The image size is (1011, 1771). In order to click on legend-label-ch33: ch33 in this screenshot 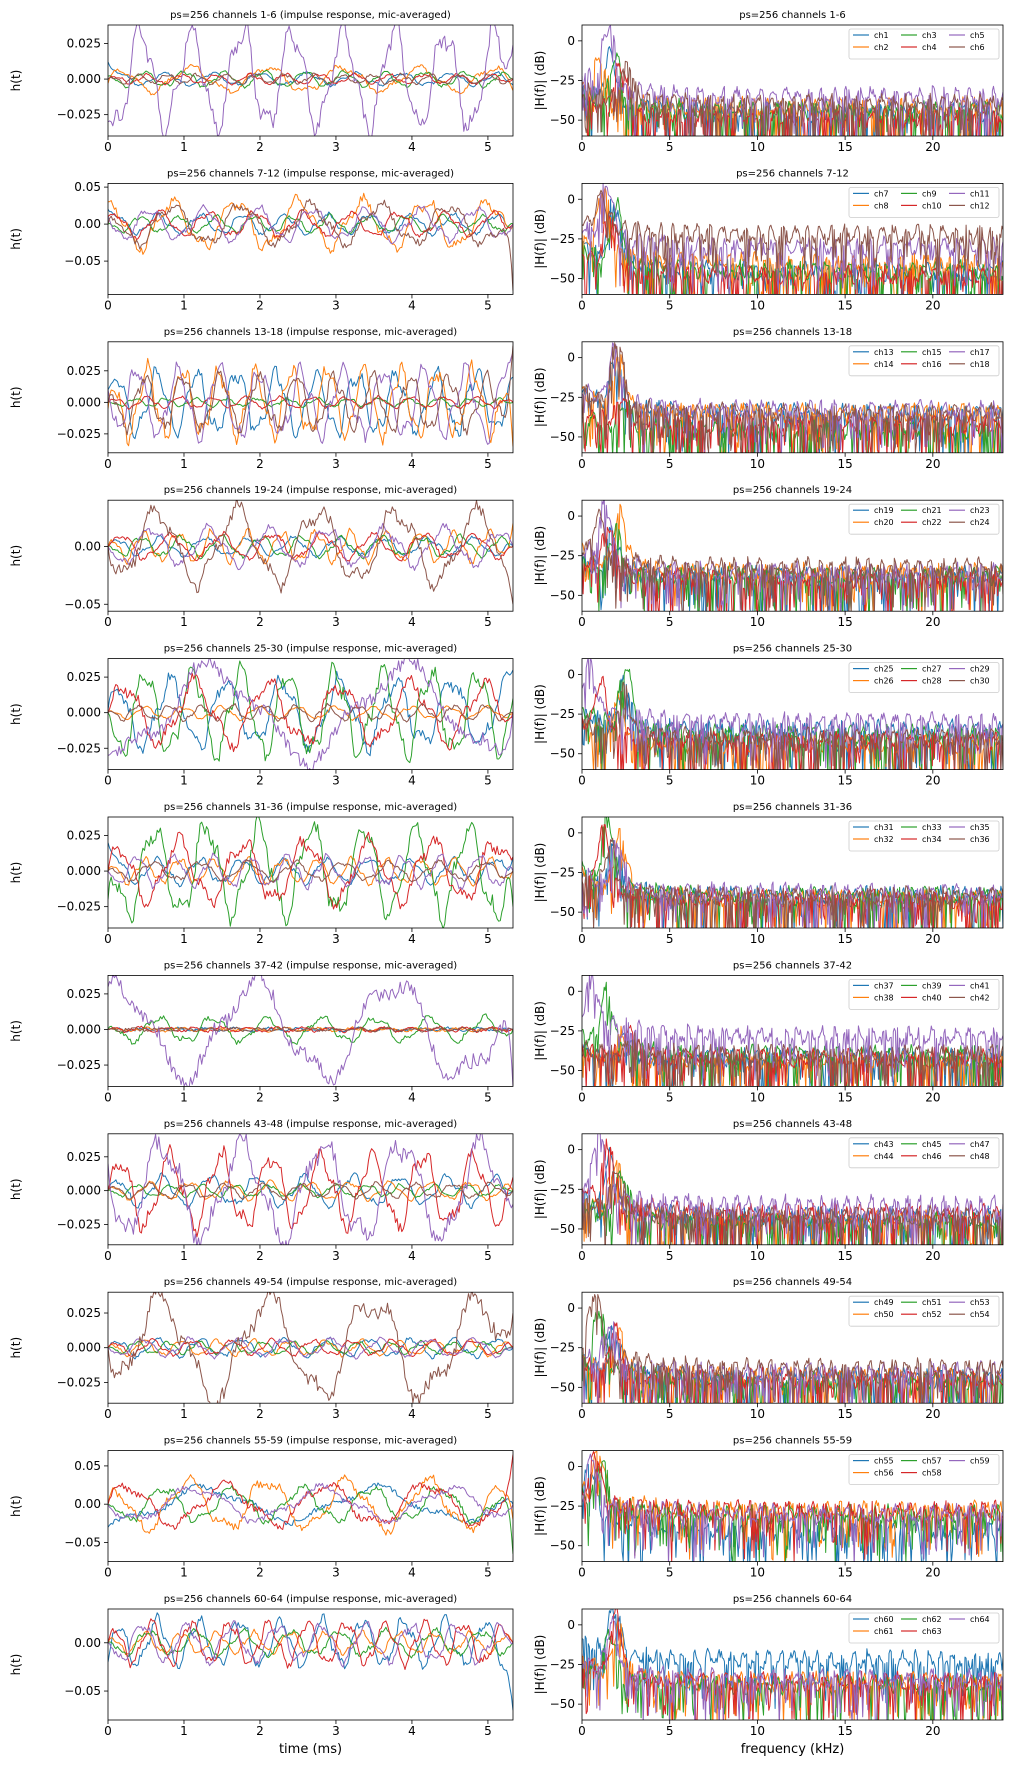, I will do `click(932, 827)`.